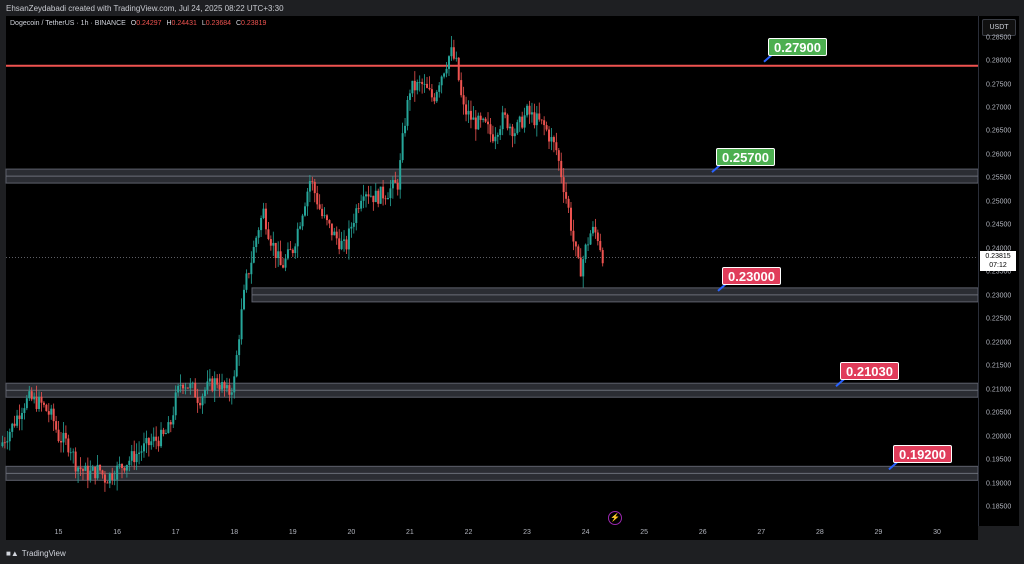  Describe the element at coordinates (999, 507) in the screenshot. I see `price-tick-label: 0.18500` at that location.